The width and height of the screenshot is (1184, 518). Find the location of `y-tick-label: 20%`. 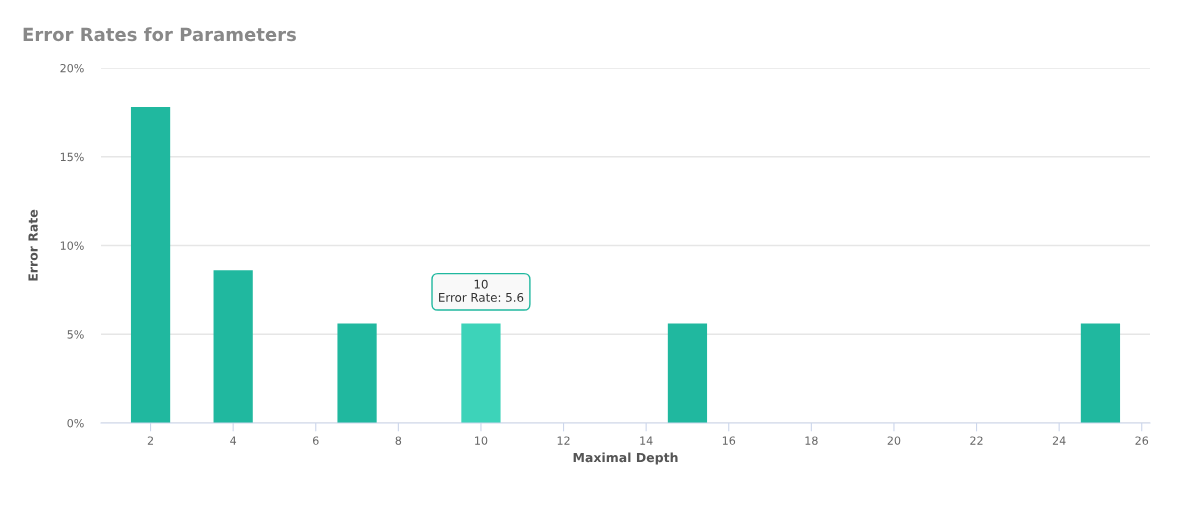

y-tick-label: 20% is located at coordinates (72, 68).